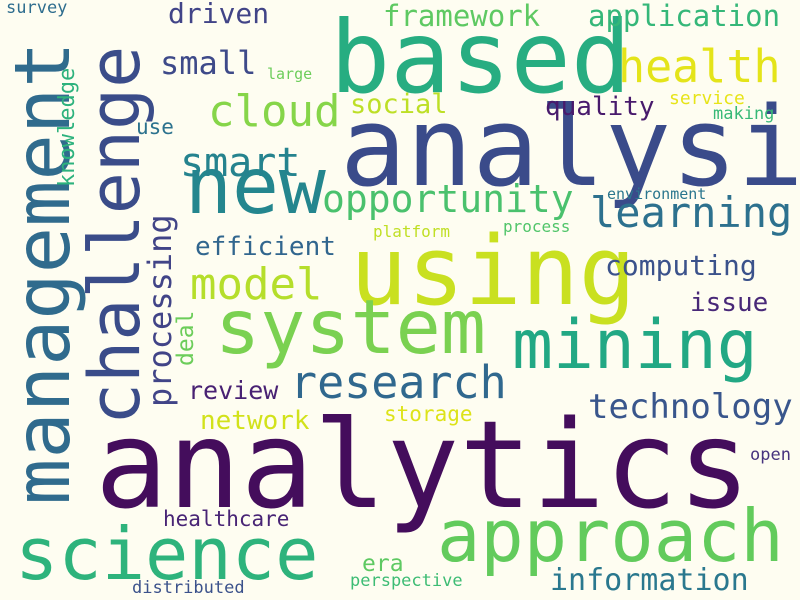 The height and width of the screenshot is (600, 800). I want to click on word-storage: storage, so click(428, 414).